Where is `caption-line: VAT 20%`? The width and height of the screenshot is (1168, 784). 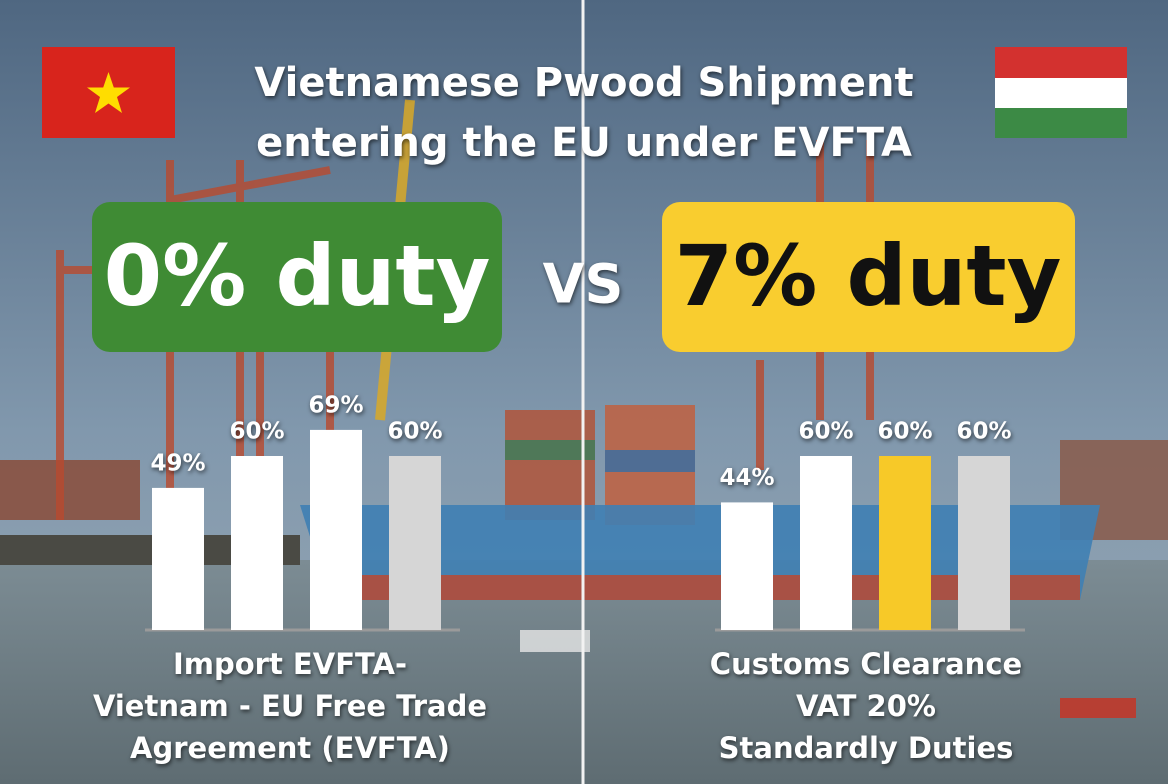 caption-line: VAT 20% is located at coordinates (866, 706).